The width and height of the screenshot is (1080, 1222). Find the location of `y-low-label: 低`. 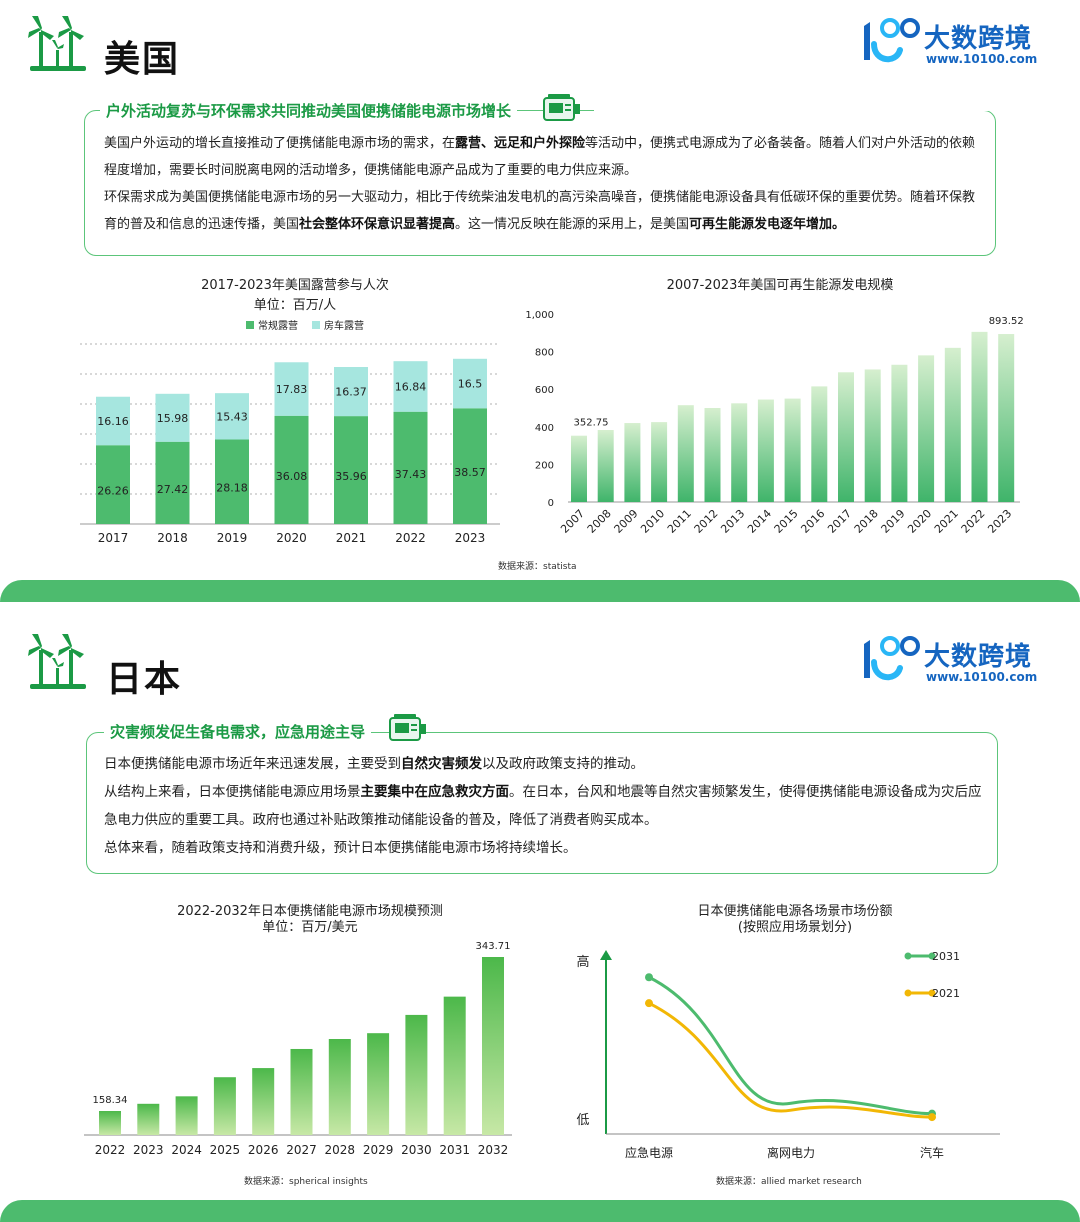

y-low-label: 低 is located at coordinates (582, 1120).